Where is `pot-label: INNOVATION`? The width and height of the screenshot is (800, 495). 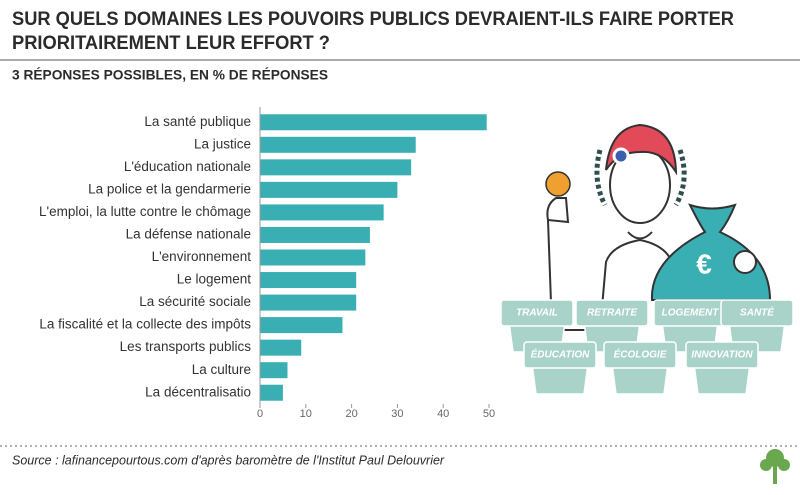
pot-label: INNOVATION is located at coordinates (722, 355).